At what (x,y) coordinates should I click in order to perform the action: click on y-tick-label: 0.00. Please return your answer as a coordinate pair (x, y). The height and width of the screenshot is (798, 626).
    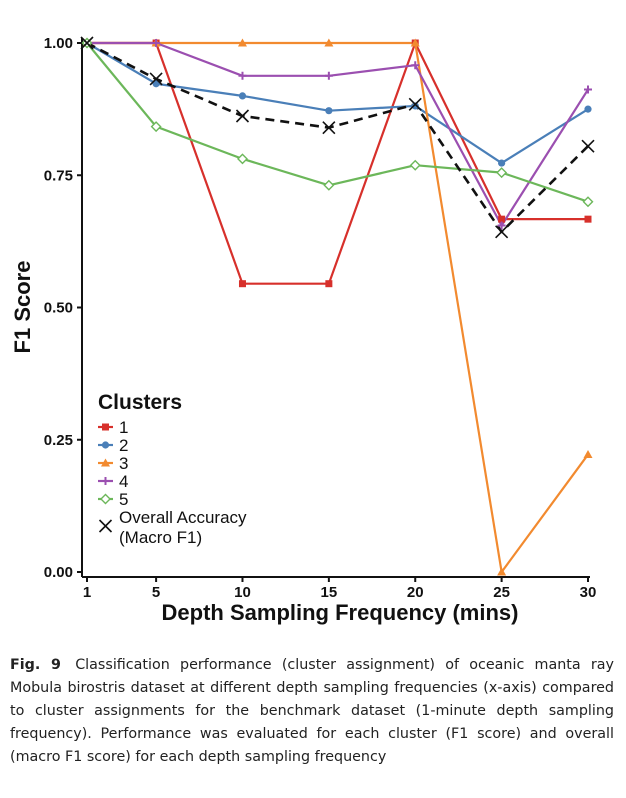
    Looking at the image, I should click on (58, 572).